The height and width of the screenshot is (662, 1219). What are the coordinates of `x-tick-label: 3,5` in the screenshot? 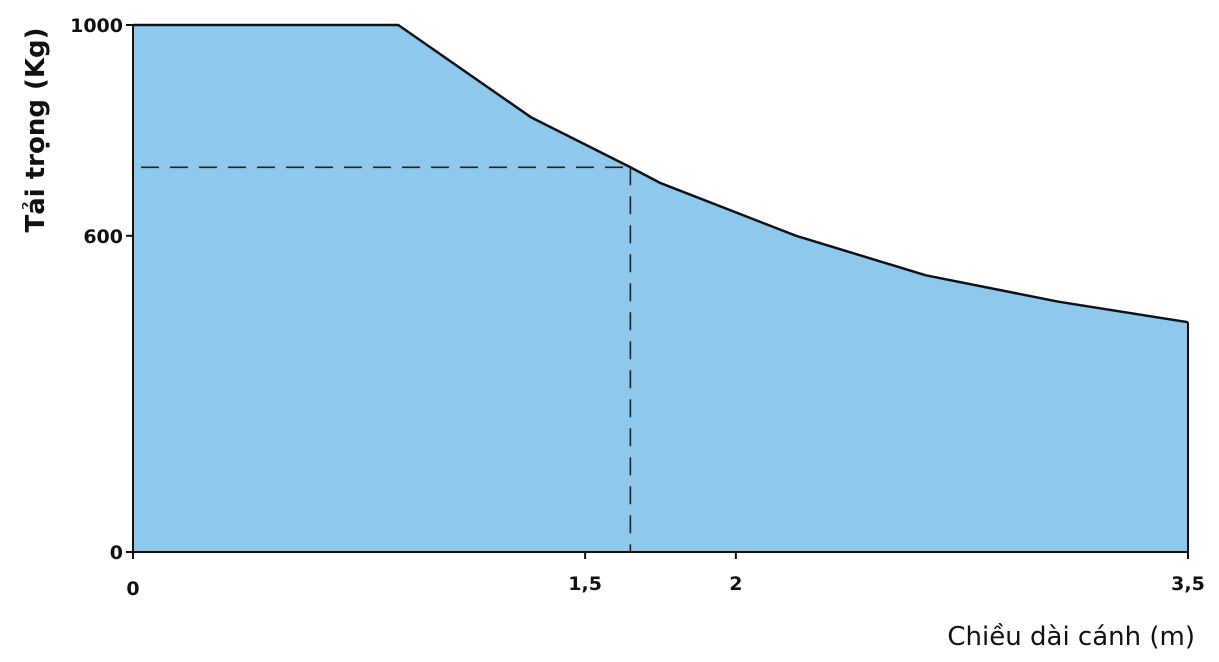 It's located at (1188, 584).